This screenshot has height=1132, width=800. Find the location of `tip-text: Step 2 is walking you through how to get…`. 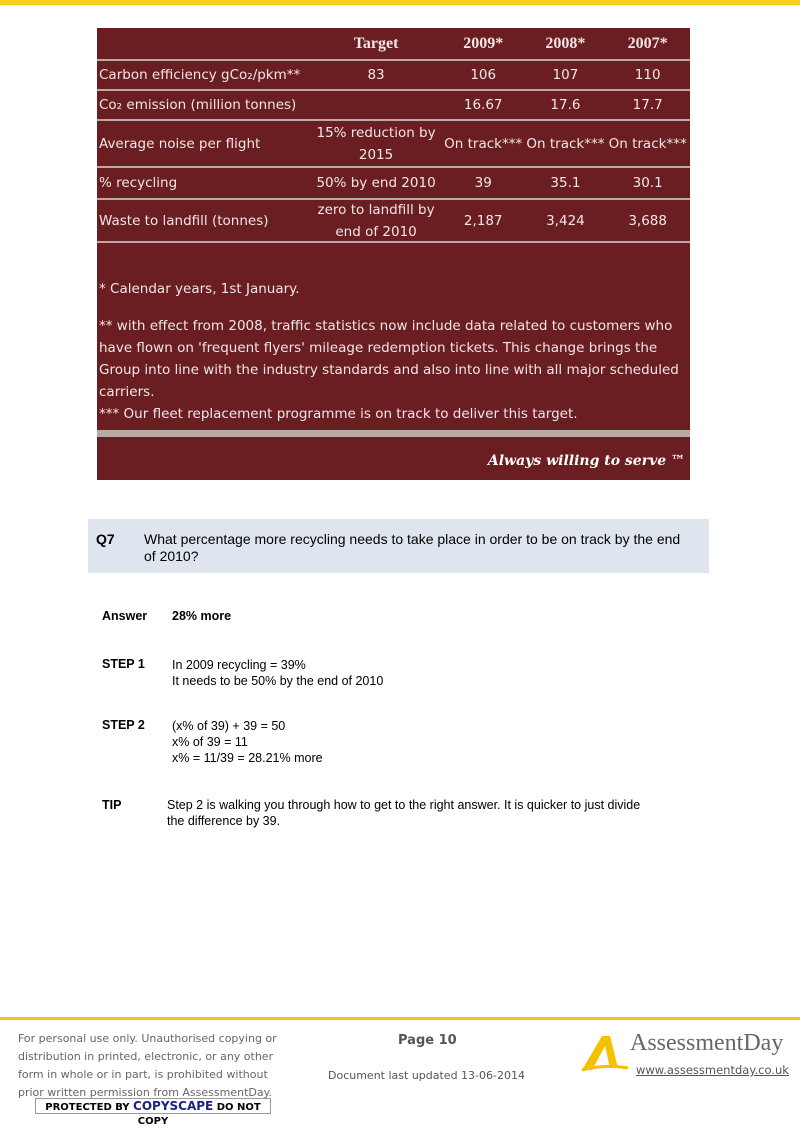

tip-text: Step 2 is walking you through how to get… is located at coordinates (404, 813).